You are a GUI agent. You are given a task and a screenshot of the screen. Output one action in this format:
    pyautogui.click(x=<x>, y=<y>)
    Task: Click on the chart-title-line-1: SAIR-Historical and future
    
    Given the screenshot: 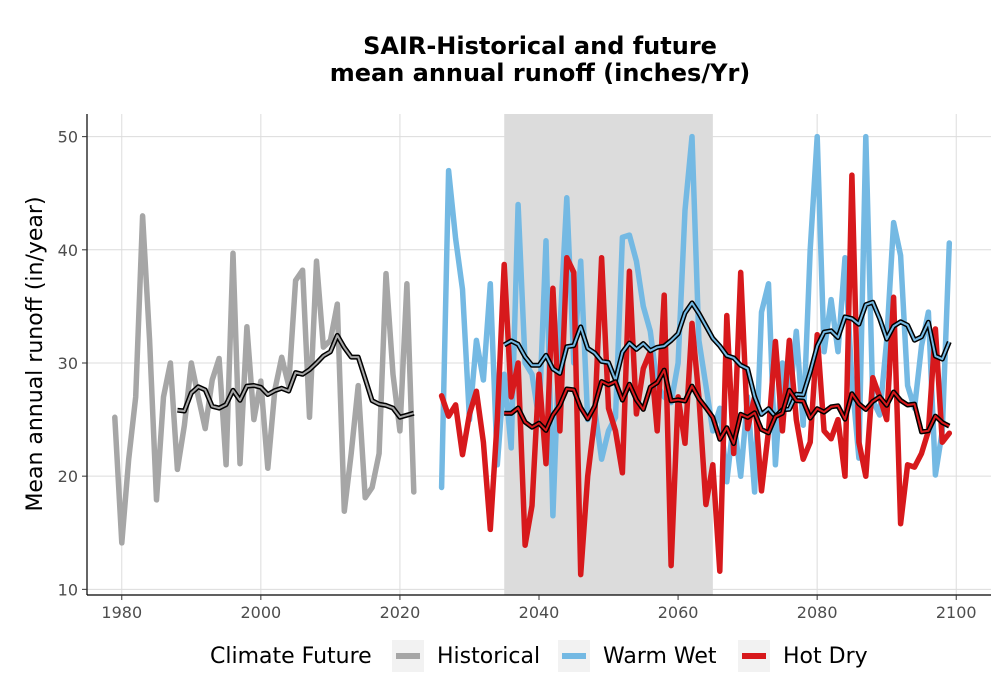 What is the action you would take?
    pyautogui.click(x=540, y=46)
    